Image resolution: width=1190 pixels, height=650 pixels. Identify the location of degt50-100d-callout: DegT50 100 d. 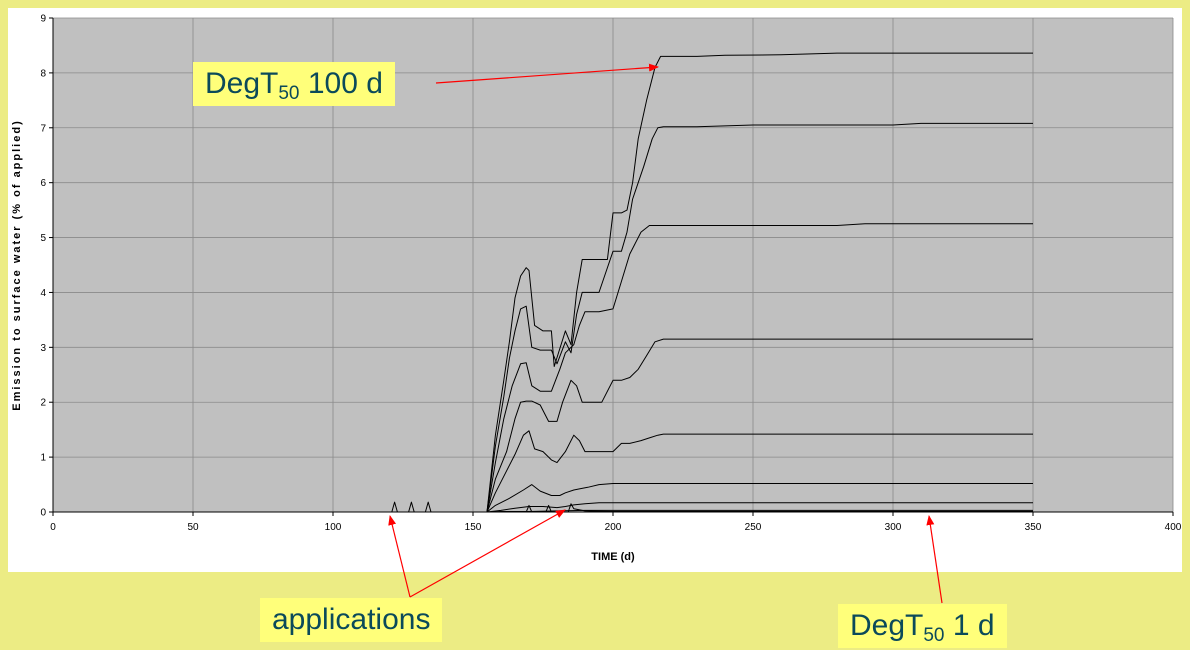
(294, 84).